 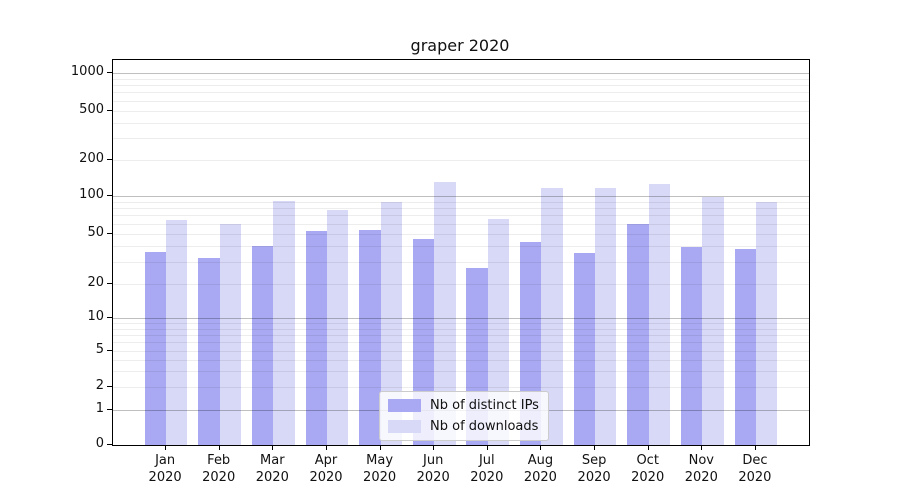 I want to click on y-tick-label: 100, so click(x=91, y=194).